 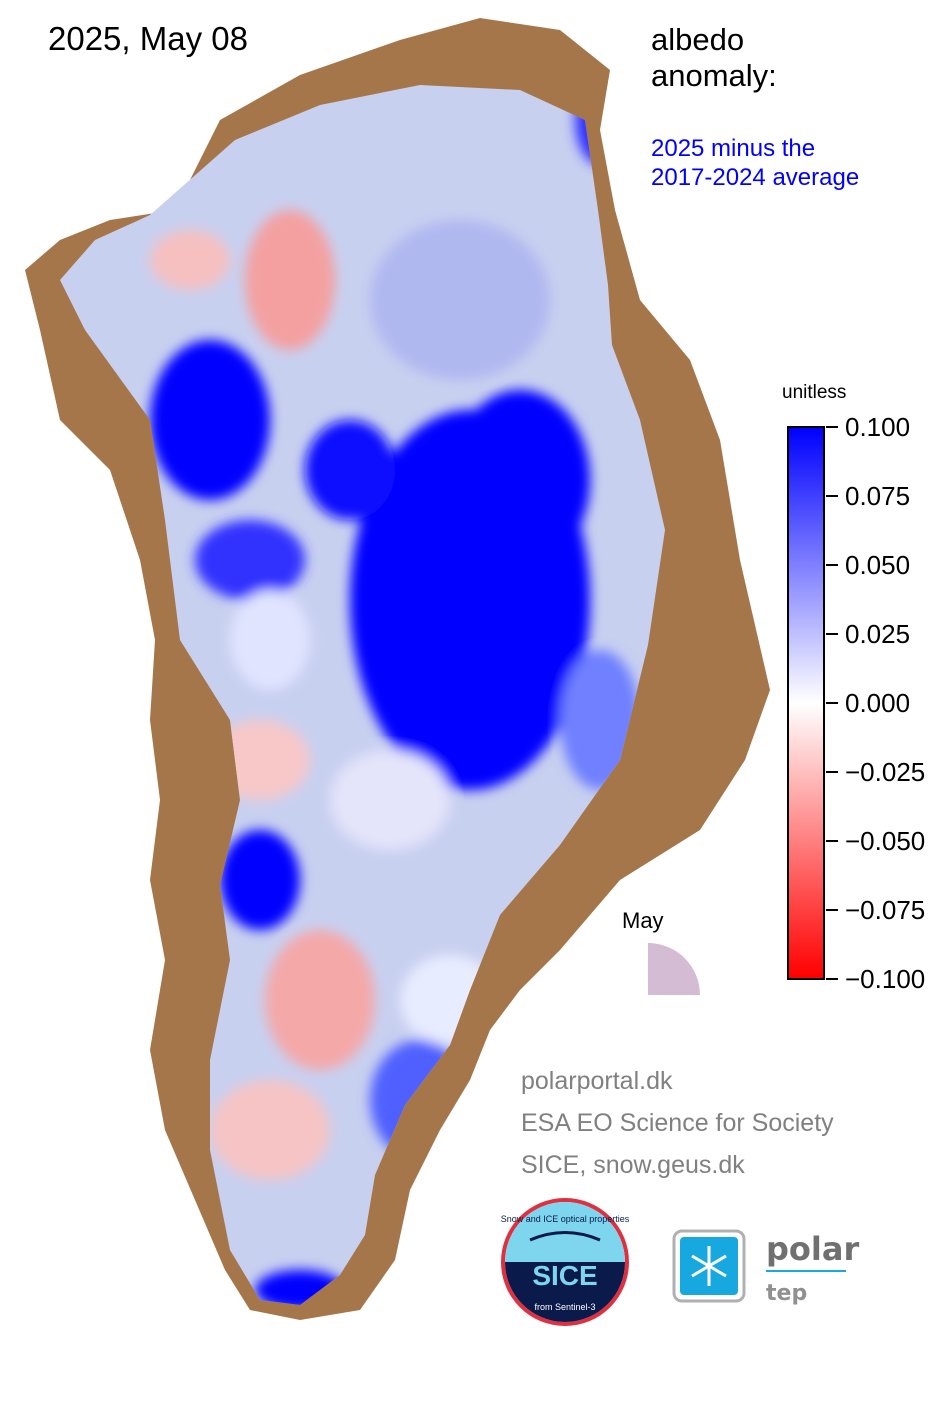 I want to click on map-title-line2: anomaly:, so click(x=714, y=75).